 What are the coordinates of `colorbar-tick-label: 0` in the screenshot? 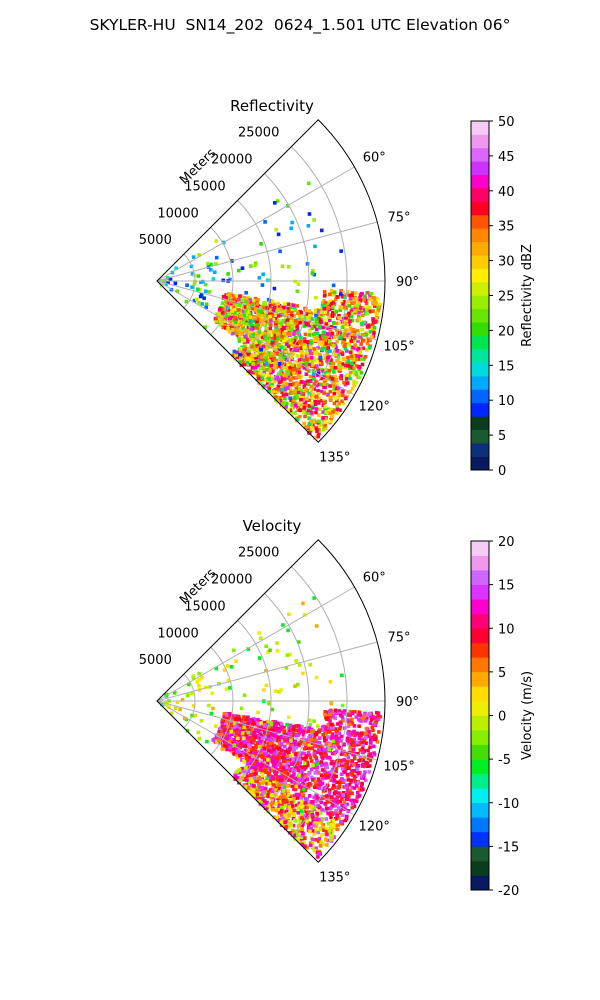 It's located at (502, 717).